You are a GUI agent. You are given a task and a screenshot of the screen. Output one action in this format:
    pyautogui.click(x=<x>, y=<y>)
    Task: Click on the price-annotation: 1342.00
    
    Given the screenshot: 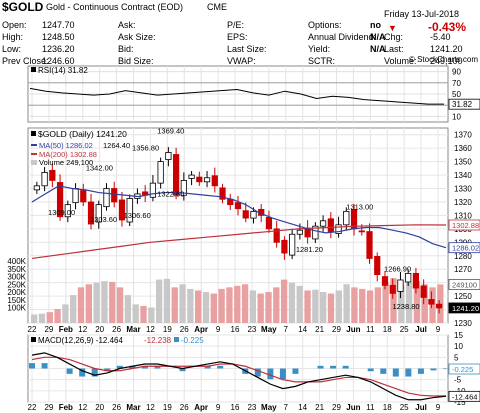 What is the action you would take?
    pyautogui.click(x=99, y=167)
    